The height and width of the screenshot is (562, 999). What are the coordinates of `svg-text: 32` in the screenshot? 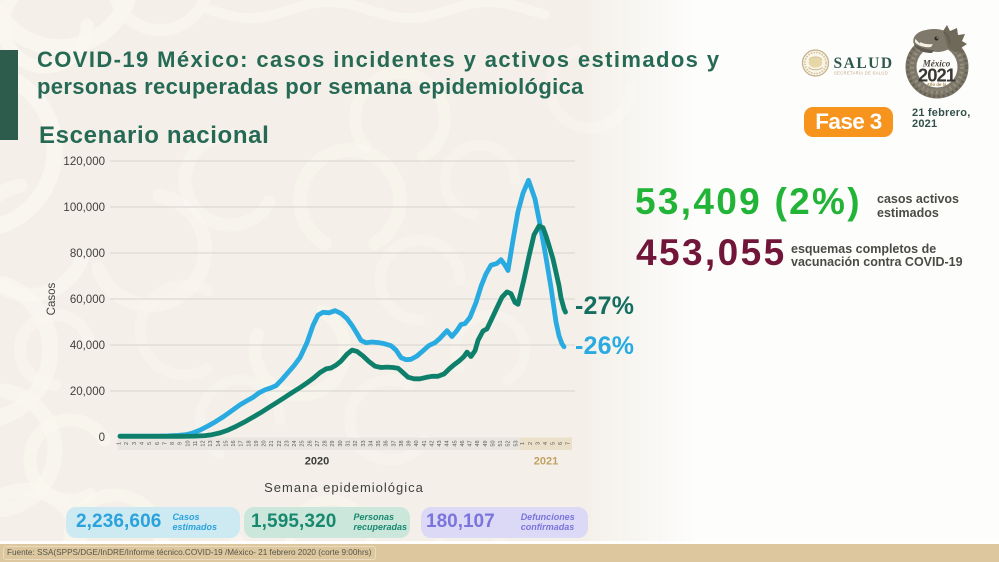 It's located at (356, 443).